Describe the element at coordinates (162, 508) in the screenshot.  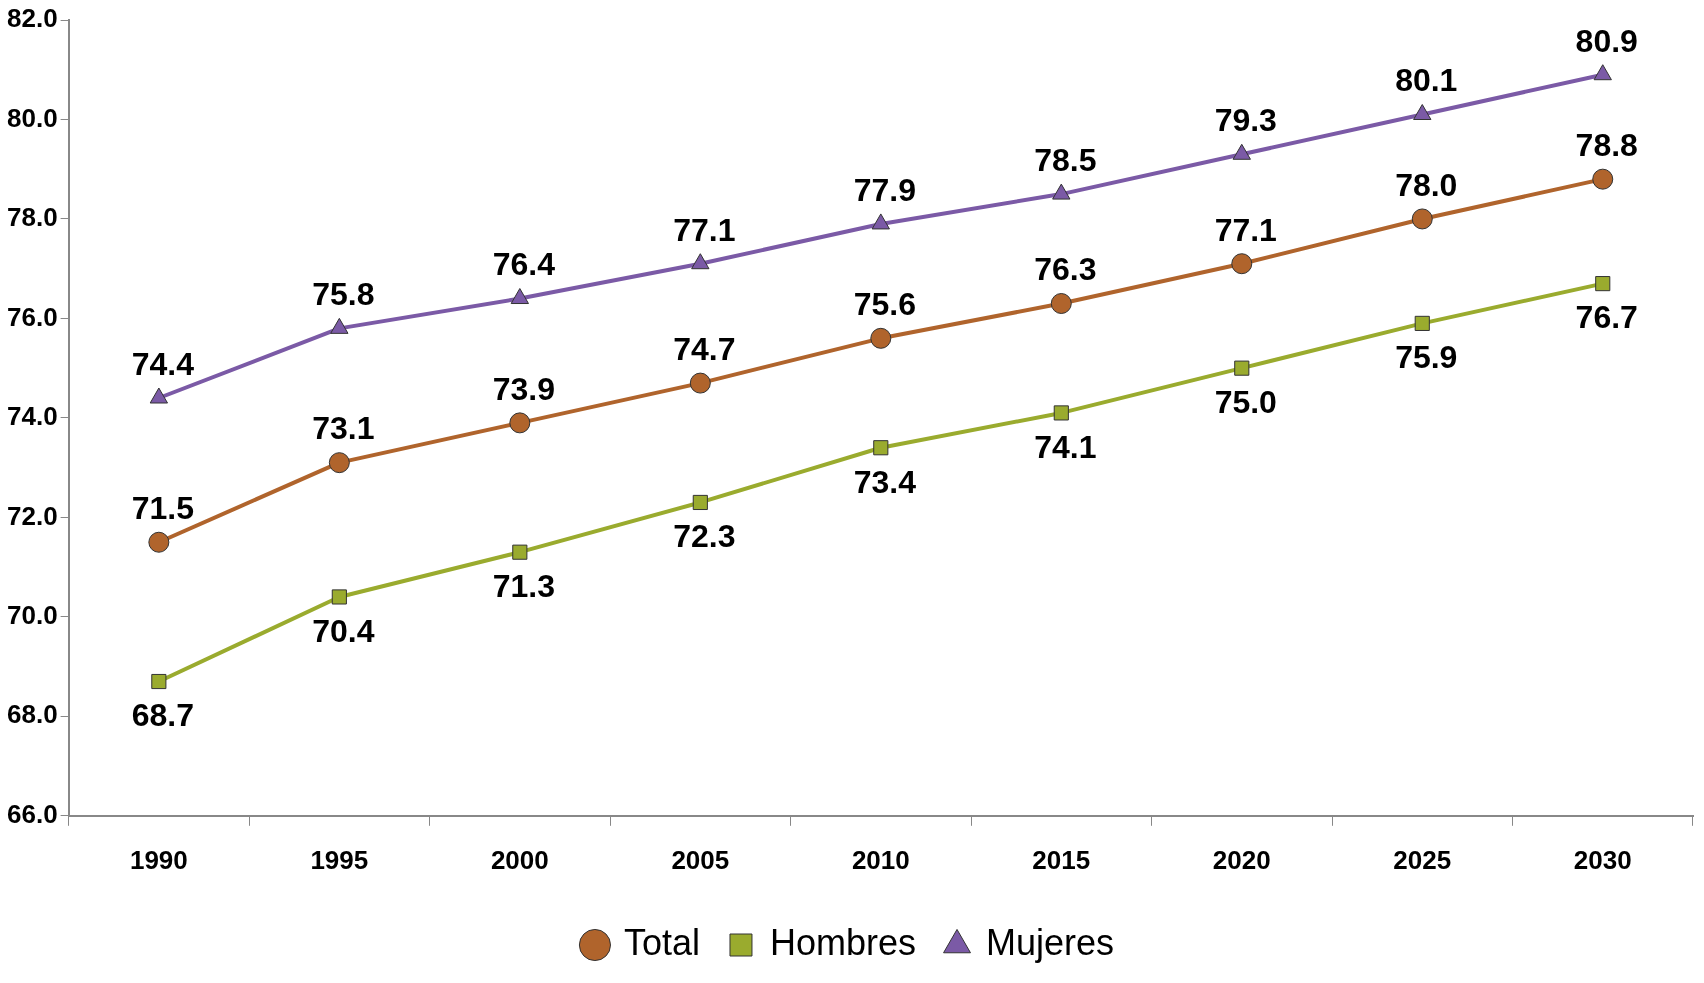
I see `data-label: 71.5` at that location.